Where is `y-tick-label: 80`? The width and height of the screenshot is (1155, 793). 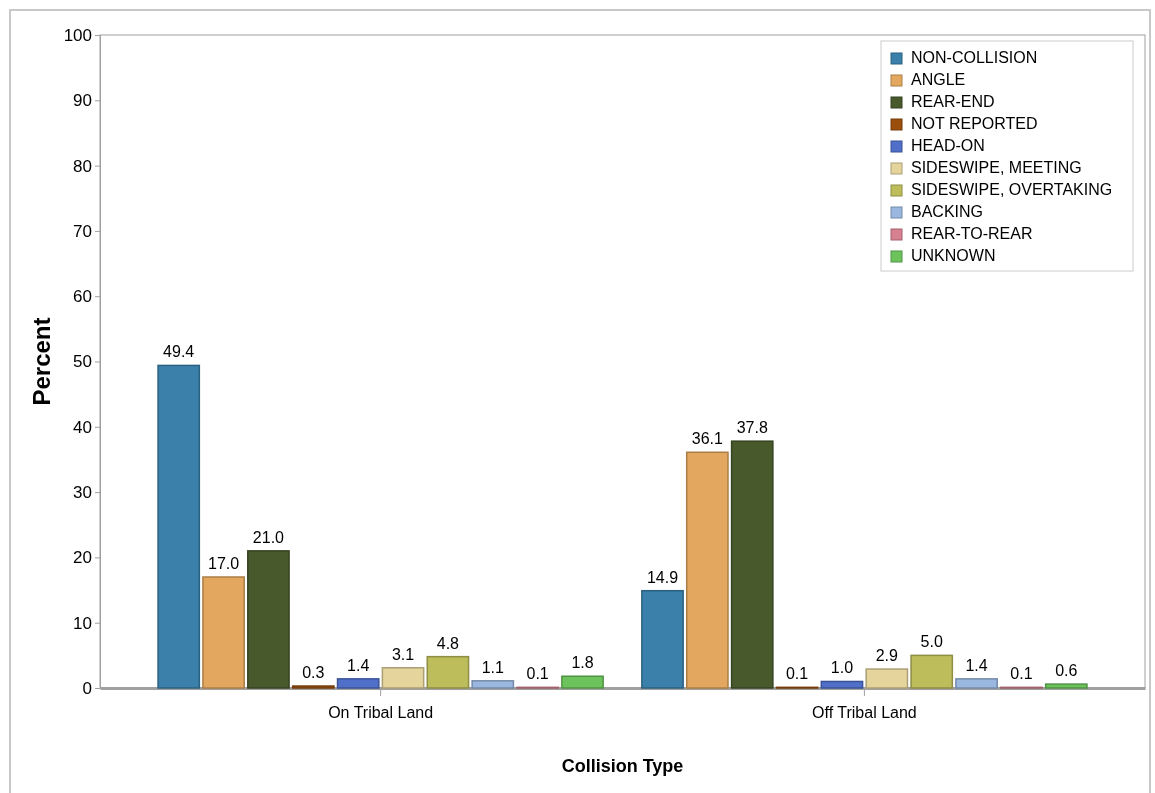
y-tick-label: 80 is located at coordinates (82, 166).